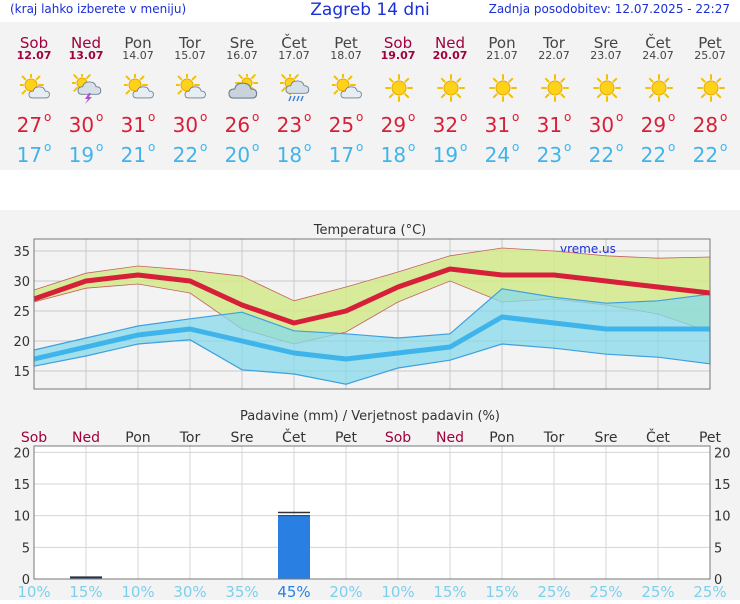  I want to click on temp-low: 18 o, so click(294, 153).